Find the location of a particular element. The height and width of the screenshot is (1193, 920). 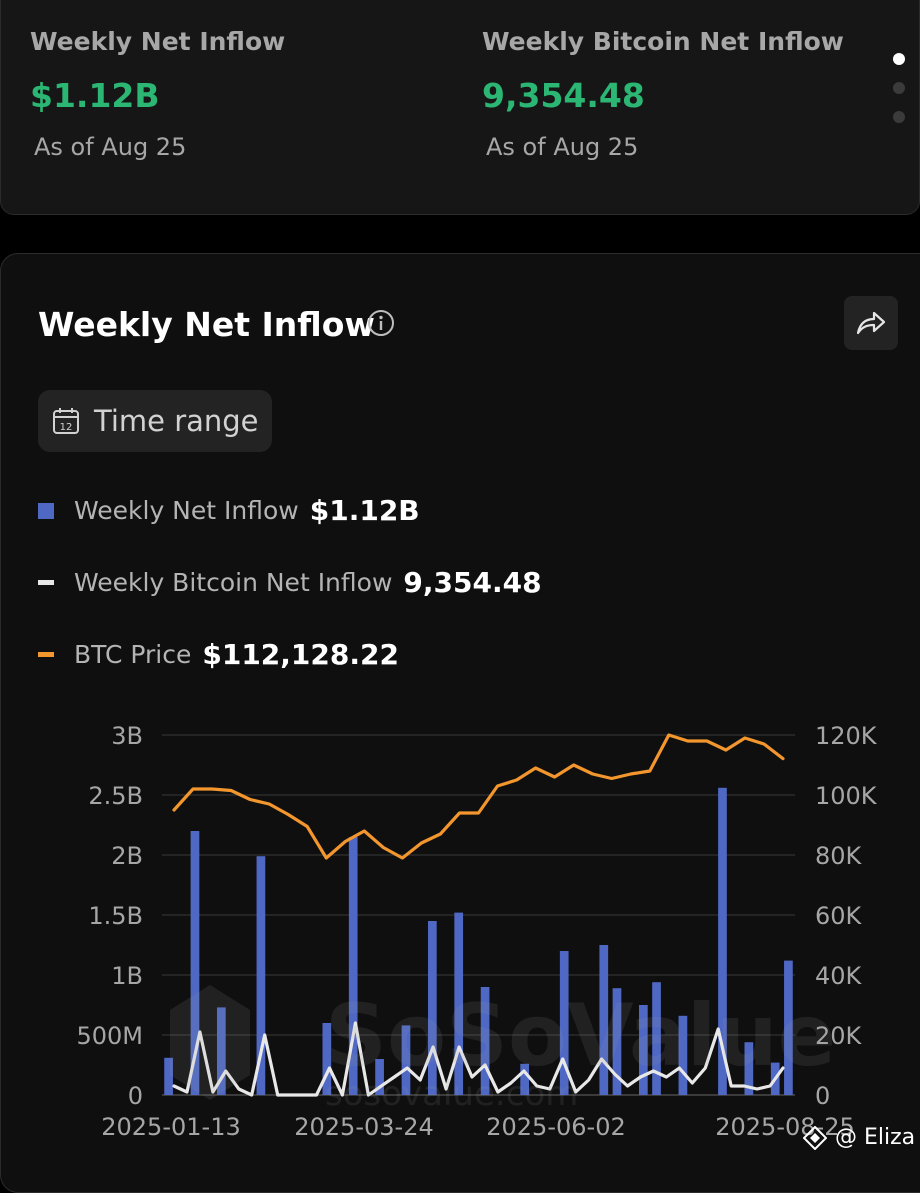

time-range-label: Time range is located at coordinates (176, 421).